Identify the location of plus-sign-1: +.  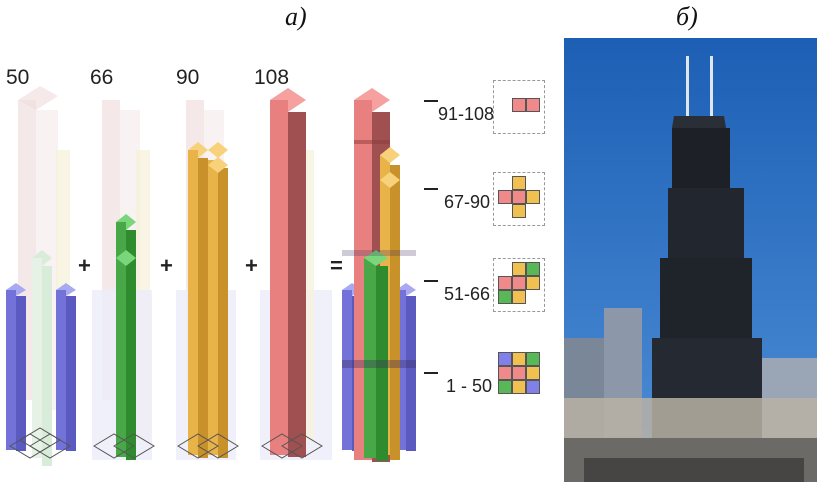
(84, 265).